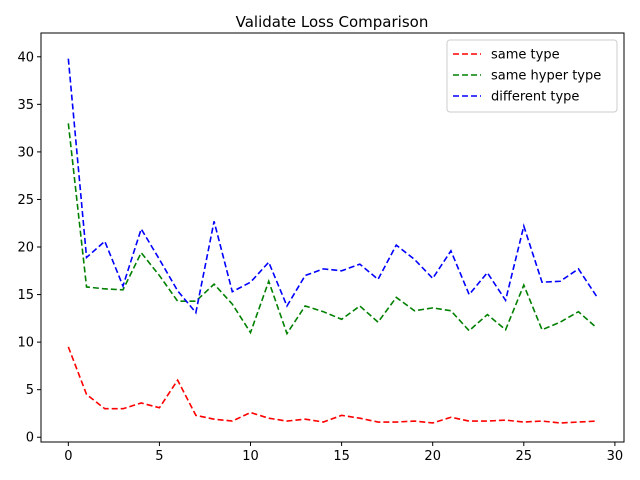  What do you see at coordinates (68, 456) in the screenshot?
I see `x-tick-label: 0` at bounding box center [68, 456].